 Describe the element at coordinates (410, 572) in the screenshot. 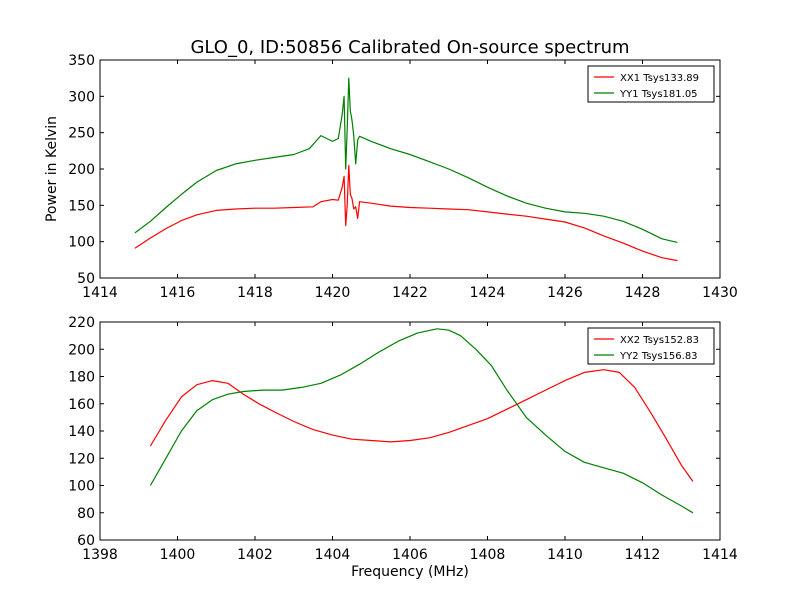

I see `x-axis-label: Frequency (MHz)` at that location.